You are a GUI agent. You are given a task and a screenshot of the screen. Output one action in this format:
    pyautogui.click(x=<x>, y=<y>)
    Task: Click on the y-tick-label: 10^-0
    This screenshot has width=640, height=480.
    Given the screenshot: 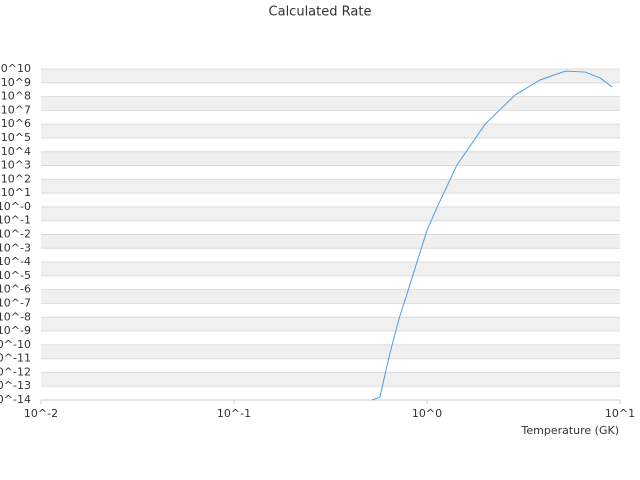 What is the action you would take?
    pyautogui.click(x=15, y=206)
    